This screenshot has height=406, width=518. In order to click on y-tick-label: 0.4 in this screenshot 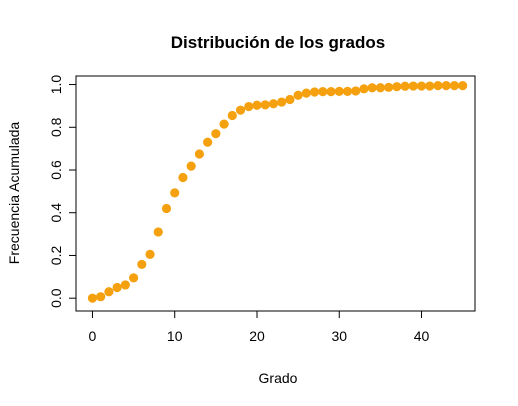, I will do `click(56, 213)`.